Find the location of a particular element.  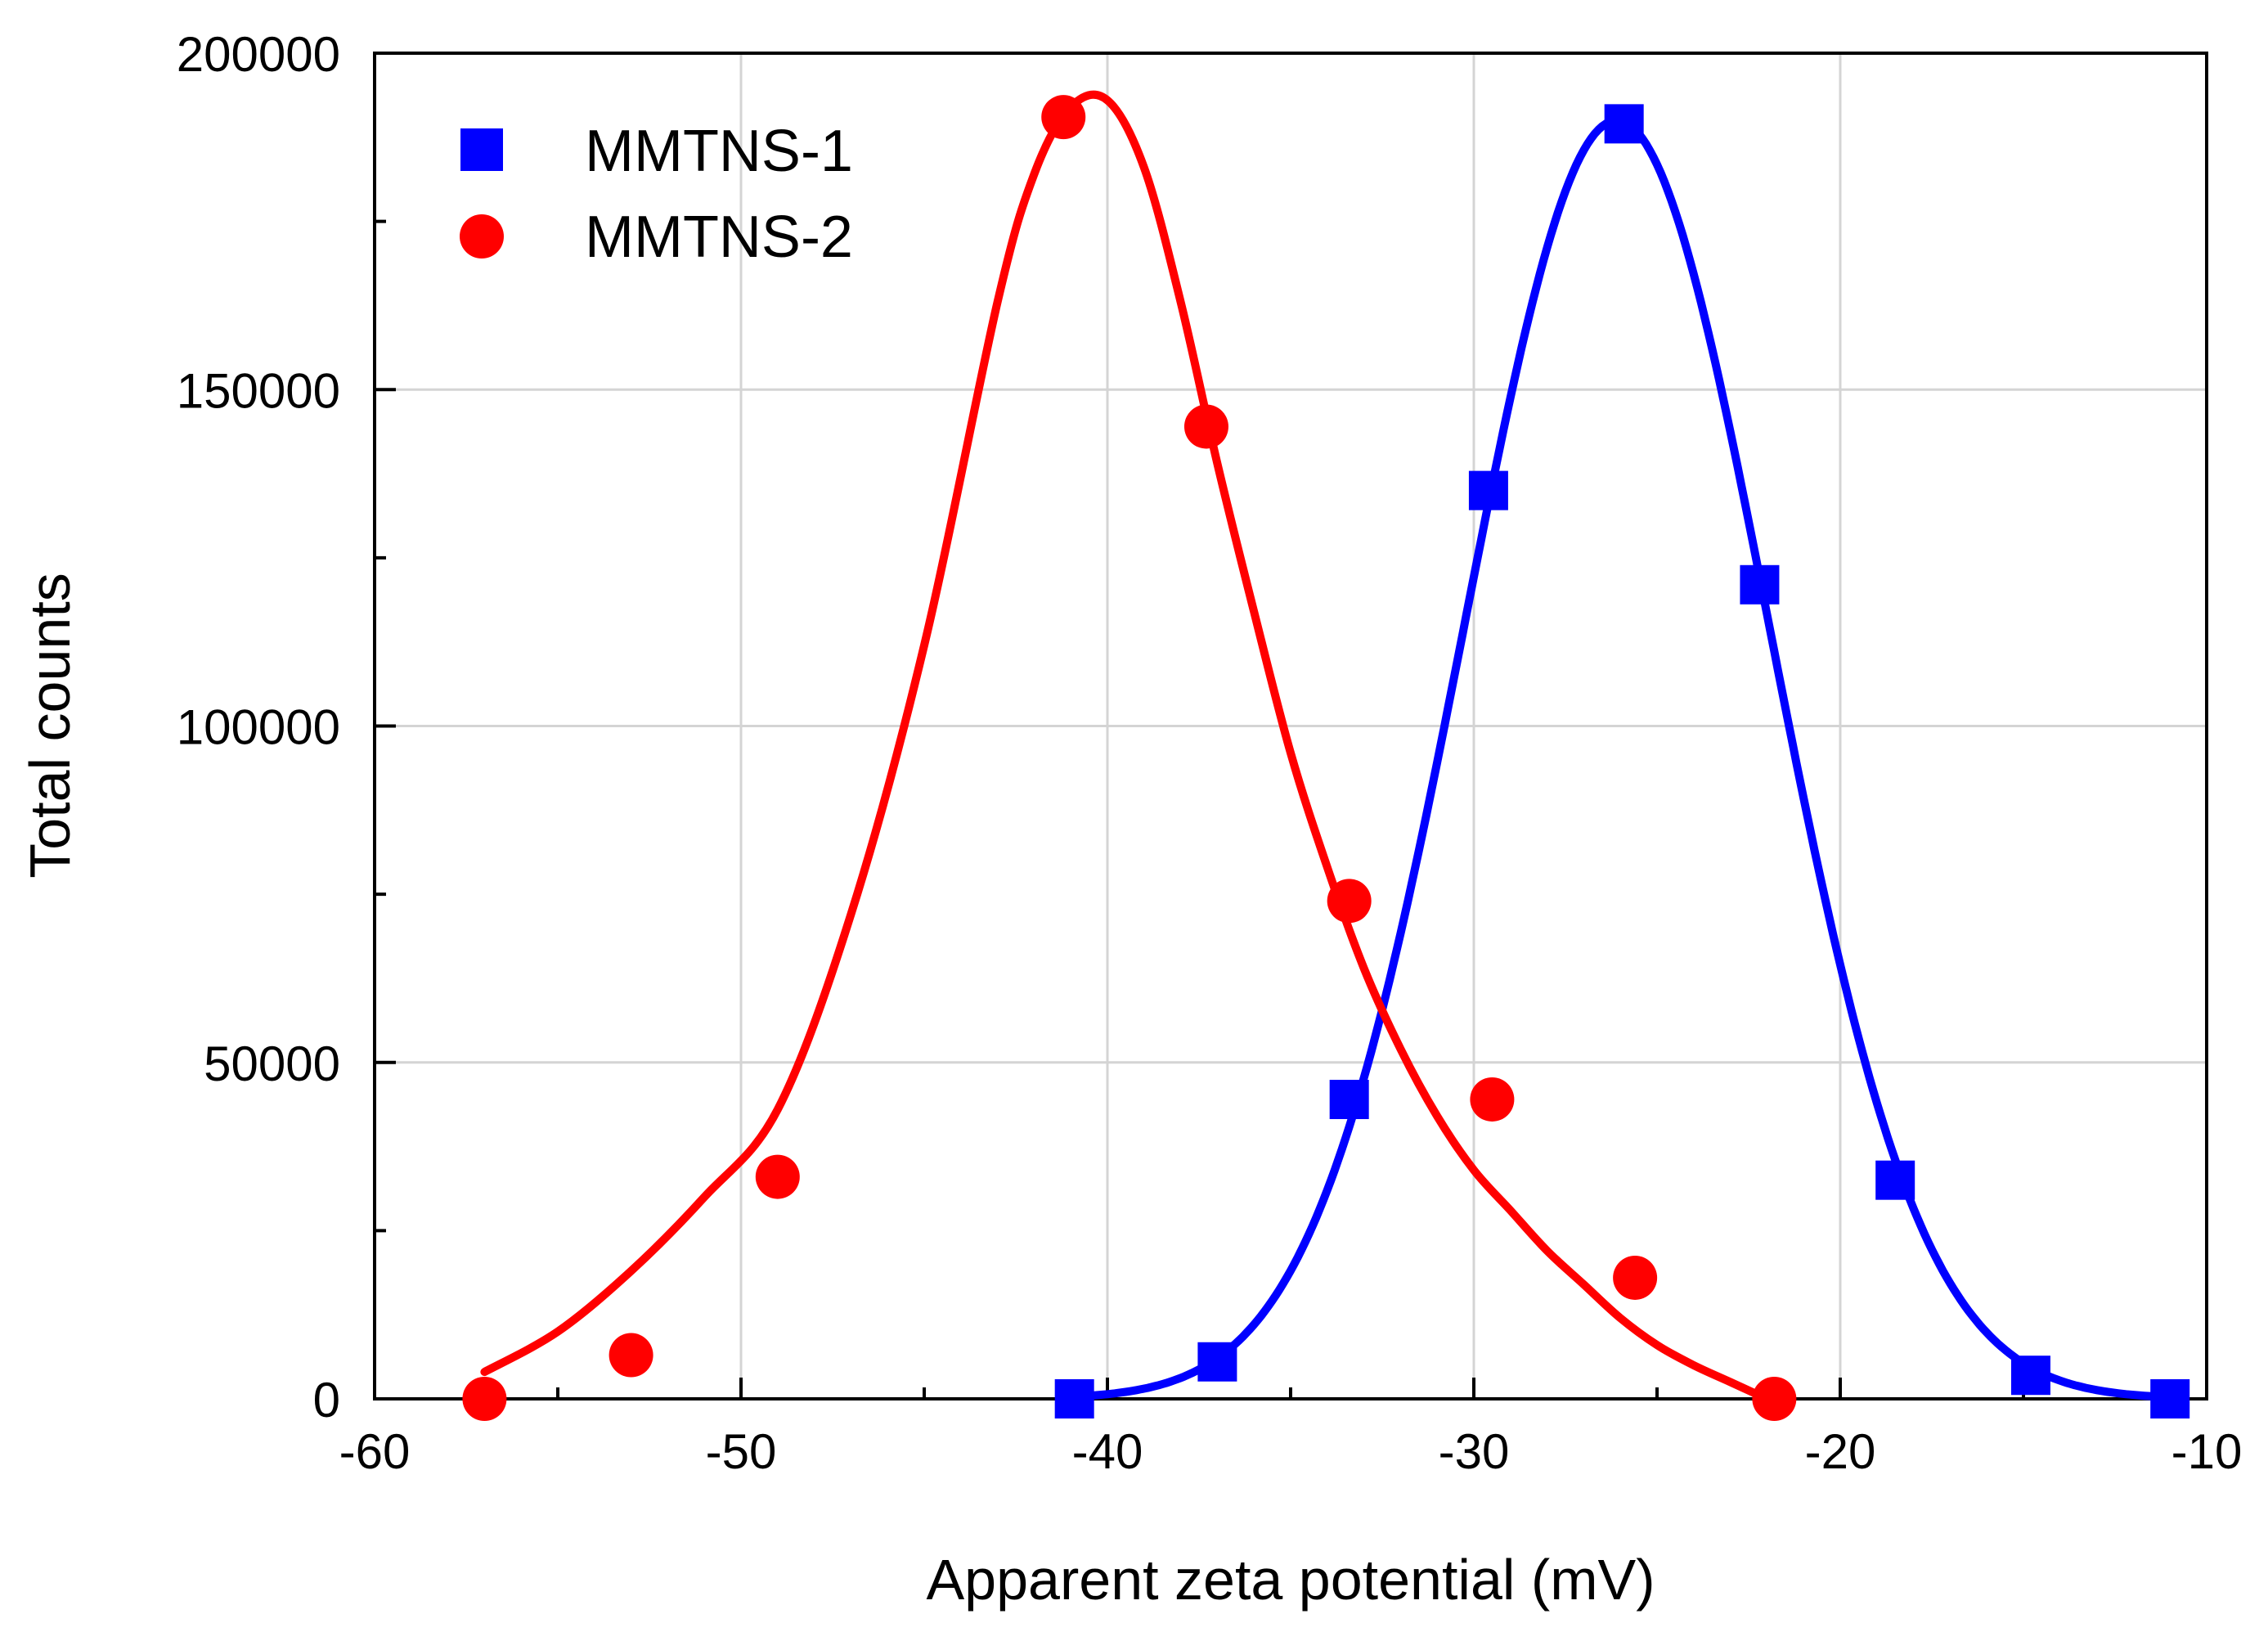

y-axis-title: Total counts is located at coordinates (50, 726).